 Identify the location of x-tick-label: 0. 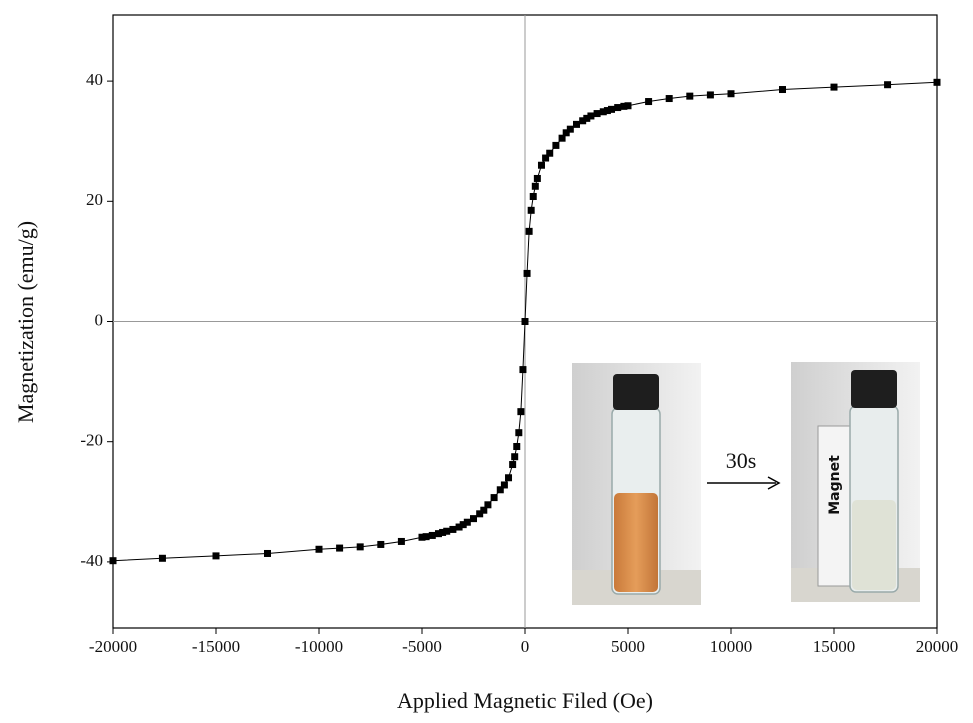
(525, 646).